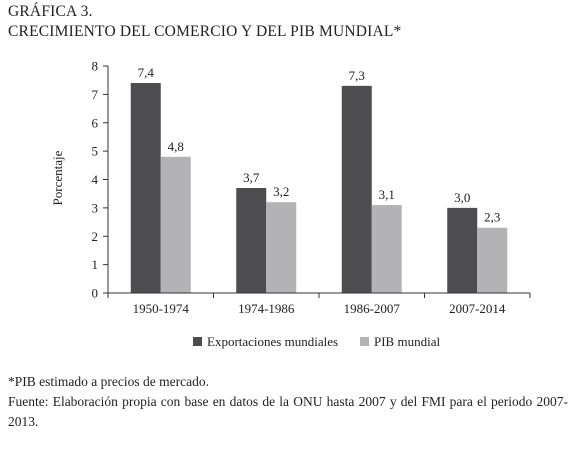 The height and width of the screenshot is (452, 575). What do you see at coordinates (251, 177) in the screenshot?
I see `data-label: 3,7` at bounding box center [251, 177].